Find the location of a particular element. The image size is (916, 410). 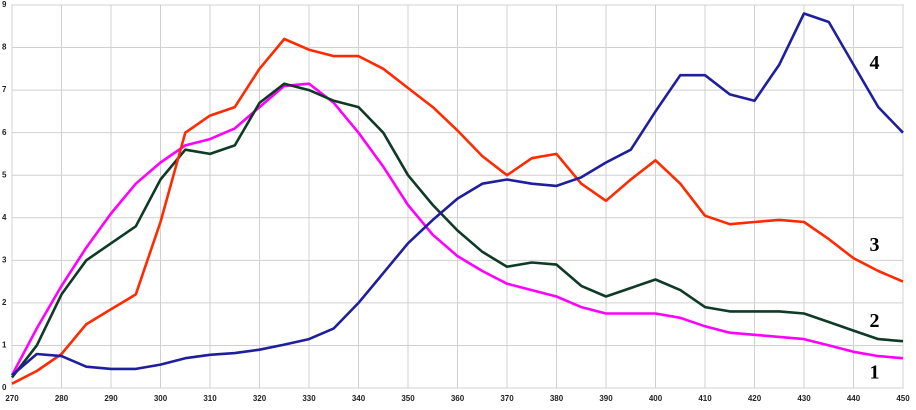

x-tick-label: 380 is located at coordinates (557, 398).